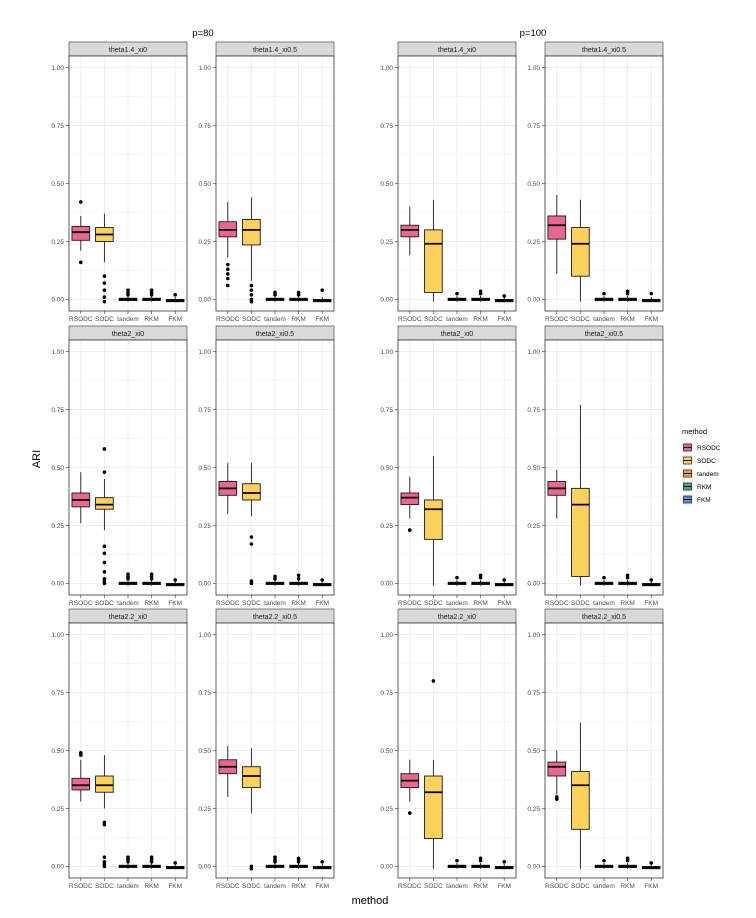 Image resolution: width=756 pixels, height=918 pixels. I want to click on strip-label: theta2.2_xi0, so click(457, 617).